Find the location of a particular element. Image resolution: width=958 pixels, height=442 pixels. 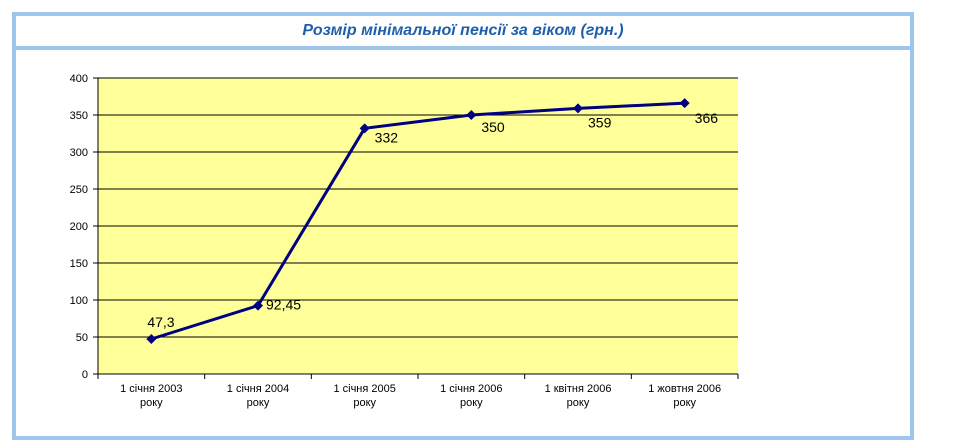

x-tick-label: 1 січня 2006 року is located at coordinates (471, 396).